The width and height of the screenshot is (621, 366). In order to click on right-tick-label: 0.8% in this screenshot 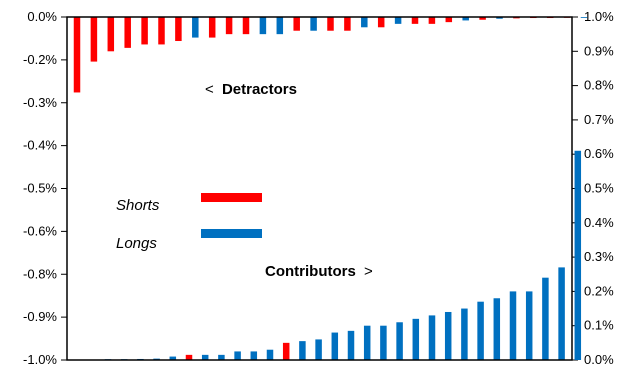, I will do `click(599, 85)`.